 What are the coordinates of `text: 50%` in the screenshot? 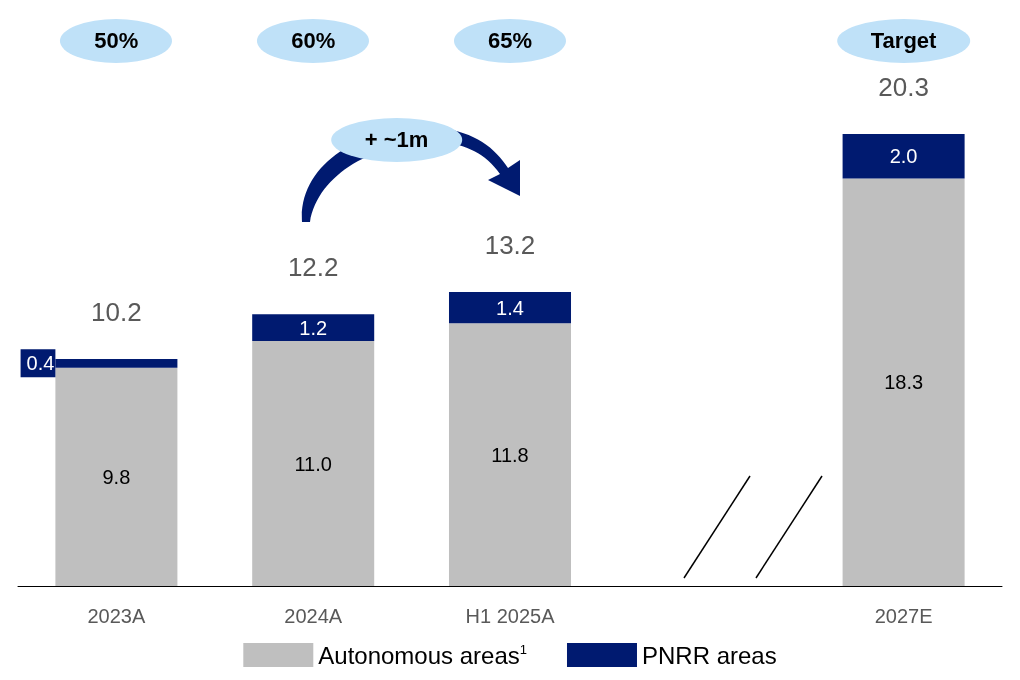 It's located at (116, 41).